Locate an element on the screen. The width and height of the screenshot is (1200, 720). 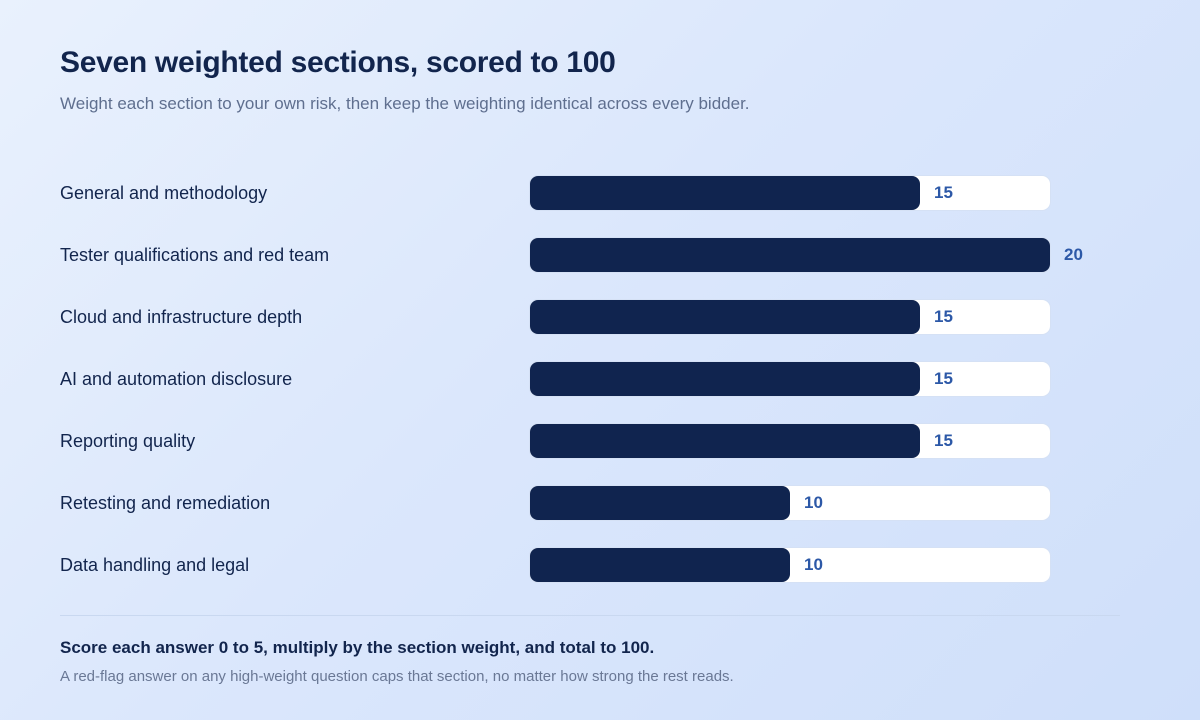
bar-row: Cloud and infrastructure depth 15 is located at coordinates (600, 317).